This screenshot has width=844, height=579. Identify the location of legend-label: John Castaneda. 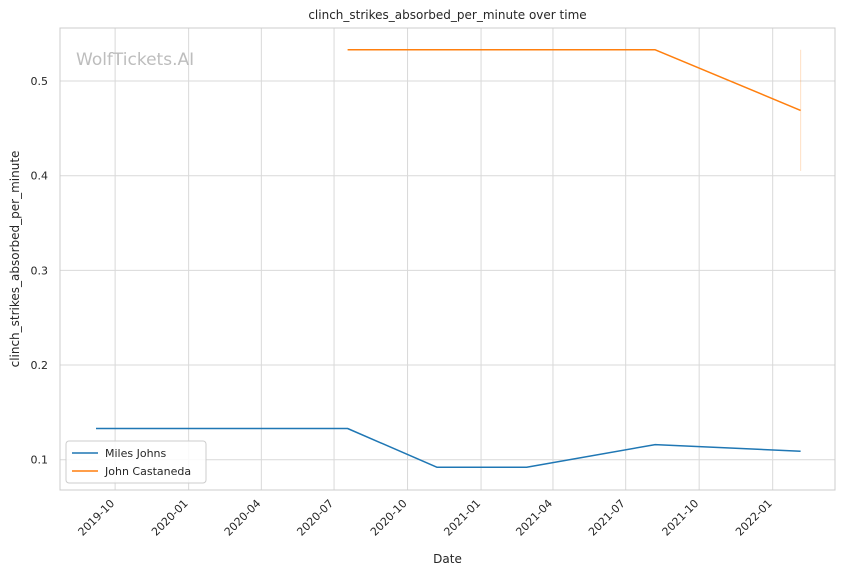
(147, 471).